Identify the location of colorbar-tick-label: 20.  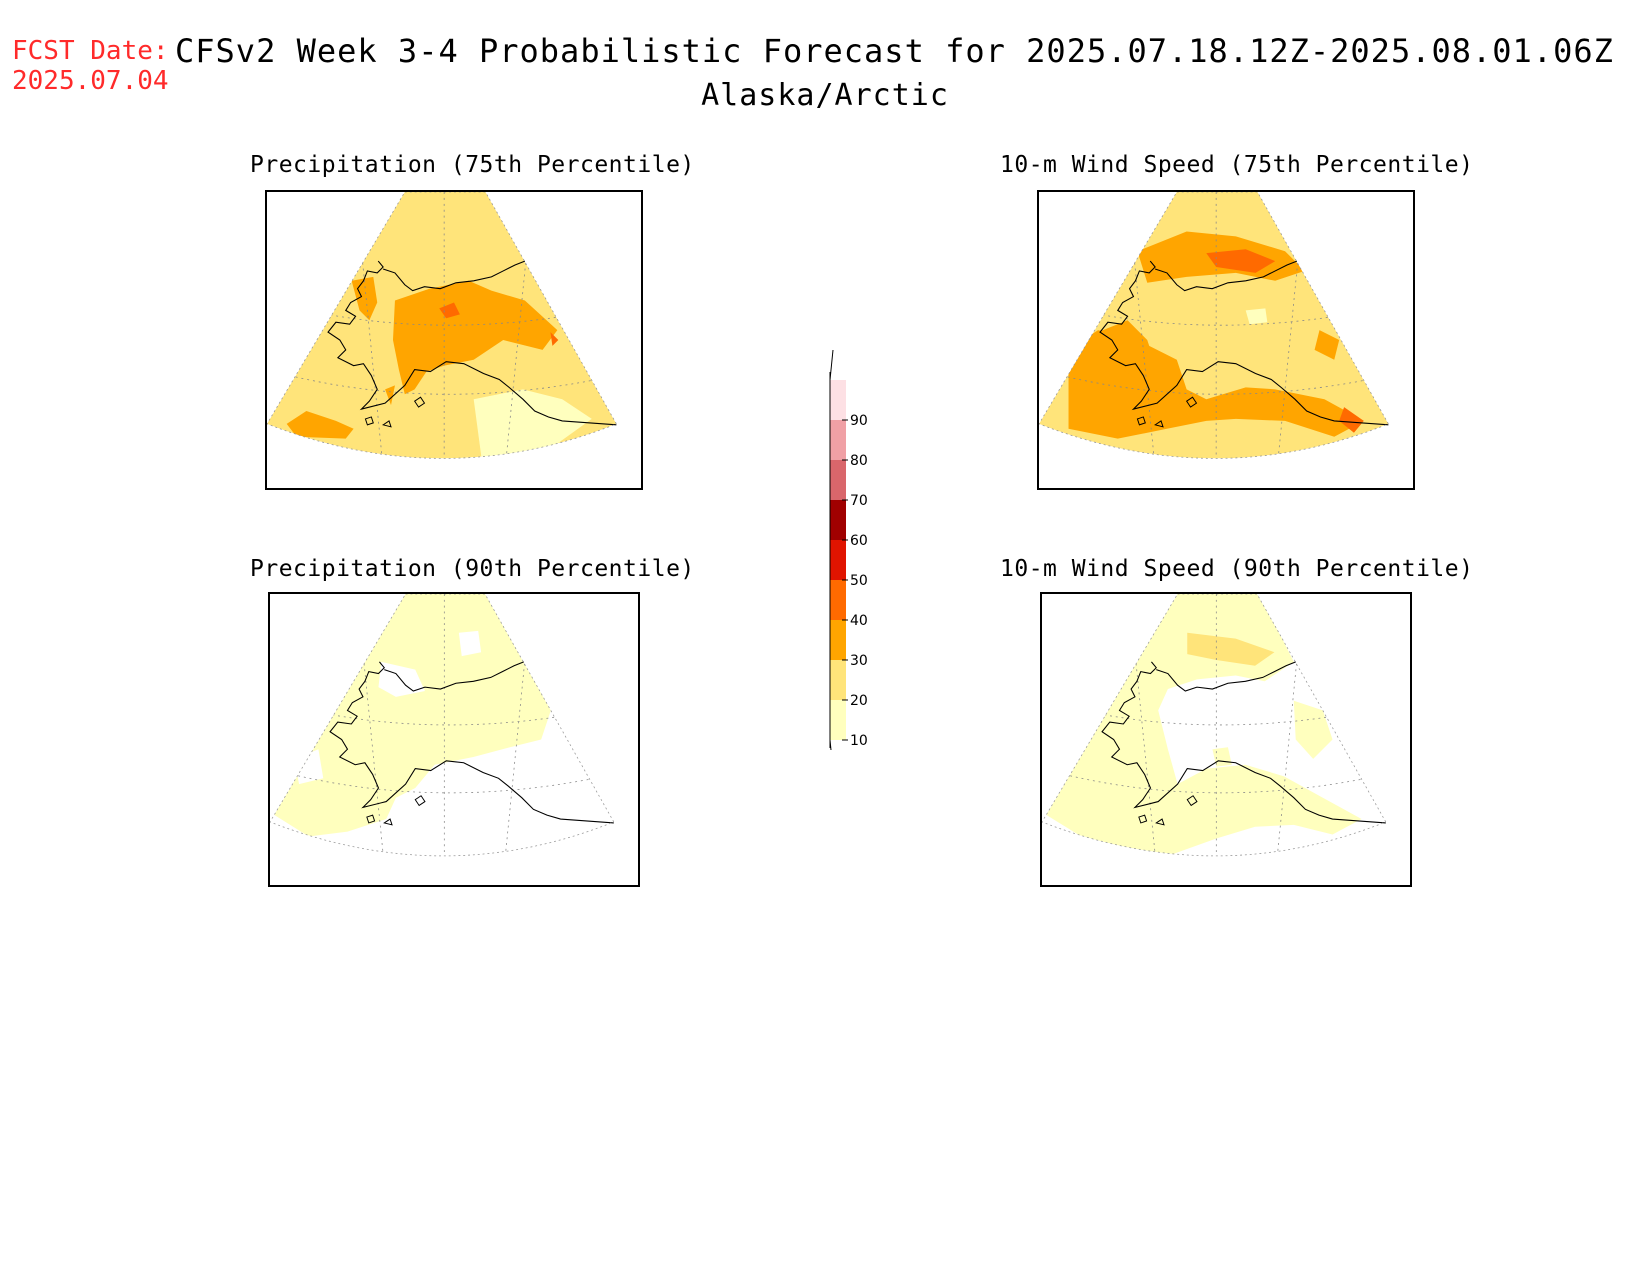
(859, 701).